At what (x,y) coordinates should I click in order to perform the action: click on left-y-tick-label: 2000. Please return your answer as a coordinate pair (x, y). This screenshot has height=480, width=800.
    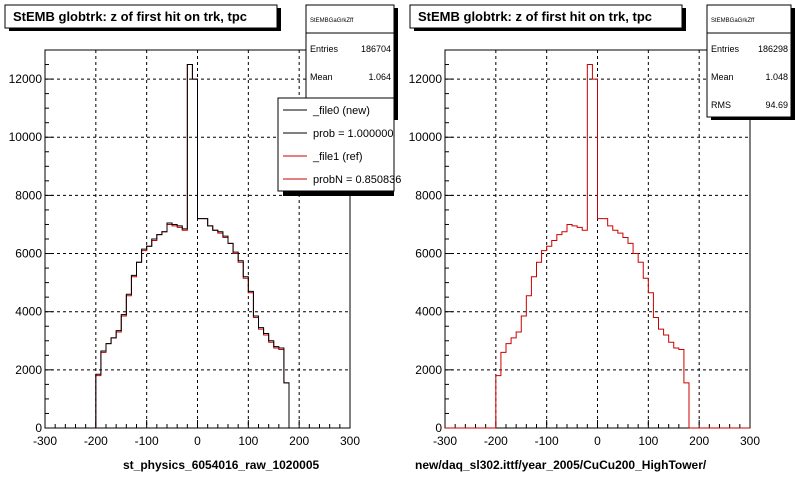
    Looking at the image, I should click on (28, 370).